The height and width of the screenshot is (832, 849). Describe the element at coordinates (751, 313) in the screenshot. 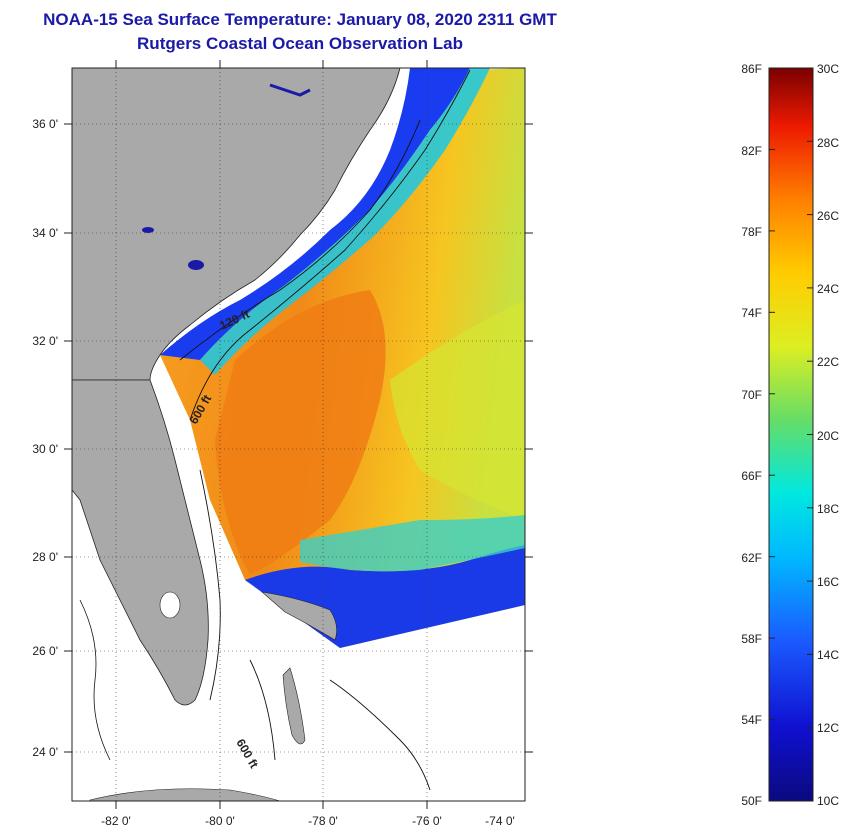

I see `cb-f-74: 74F` at that location.